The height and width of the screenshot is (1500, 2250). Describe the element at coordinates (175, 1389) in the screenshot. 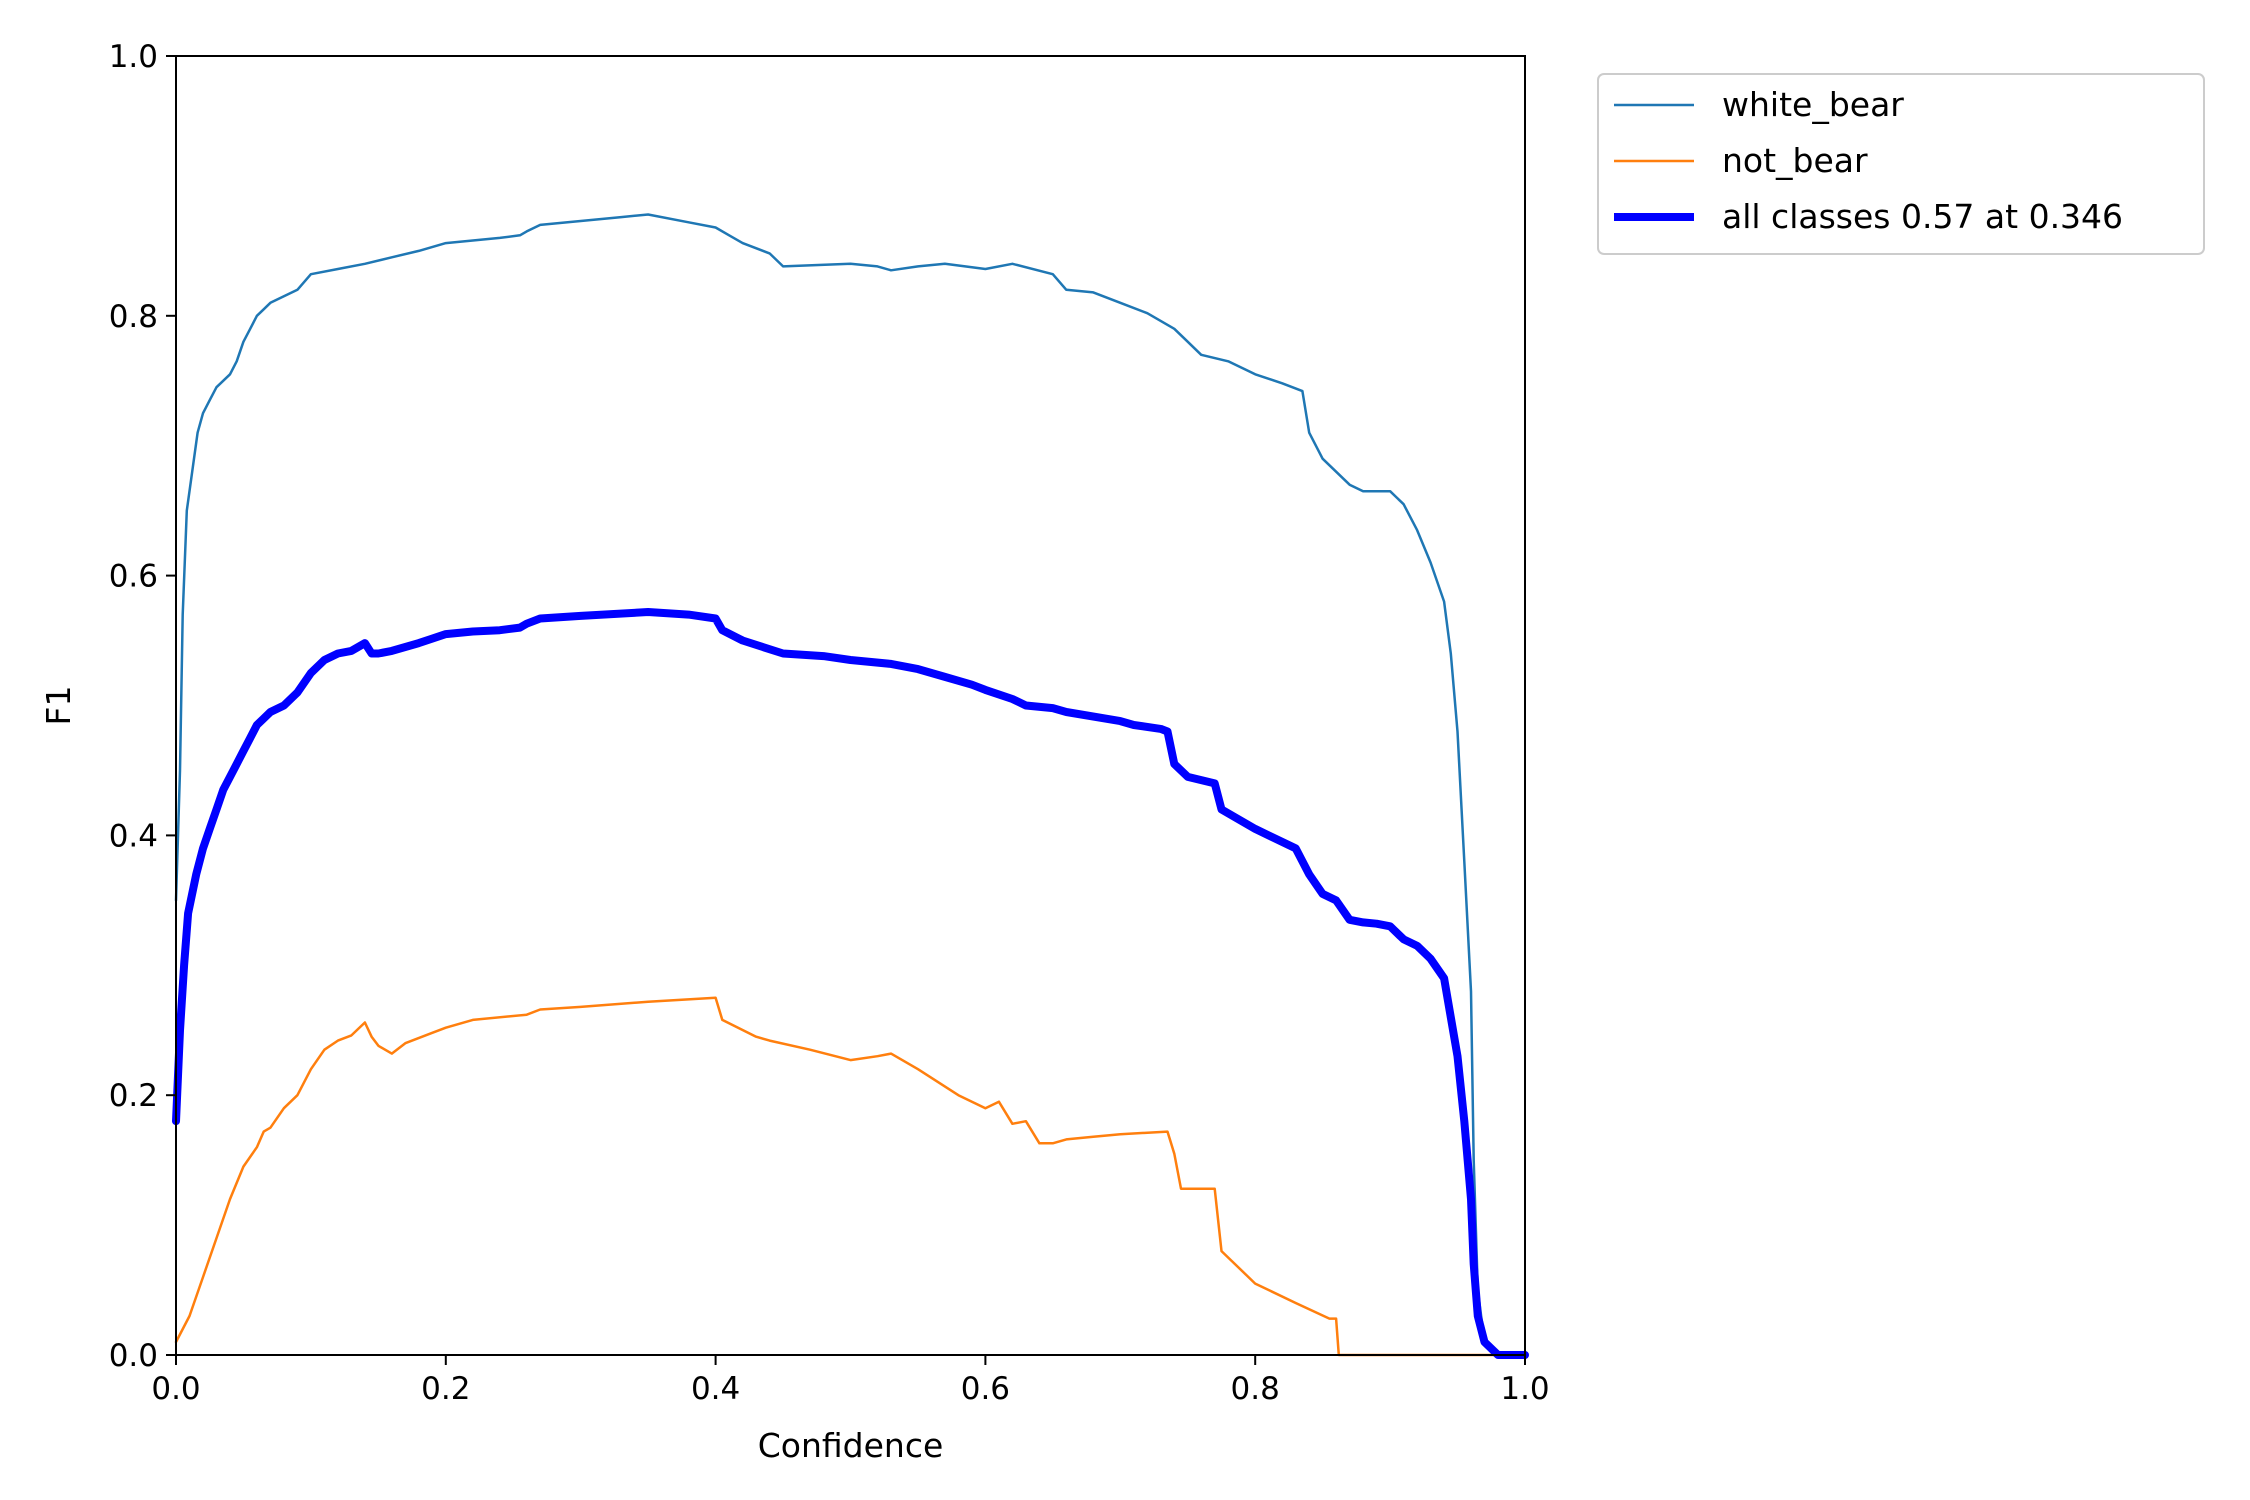

I see `x-tick-label: 0.0` at that location.